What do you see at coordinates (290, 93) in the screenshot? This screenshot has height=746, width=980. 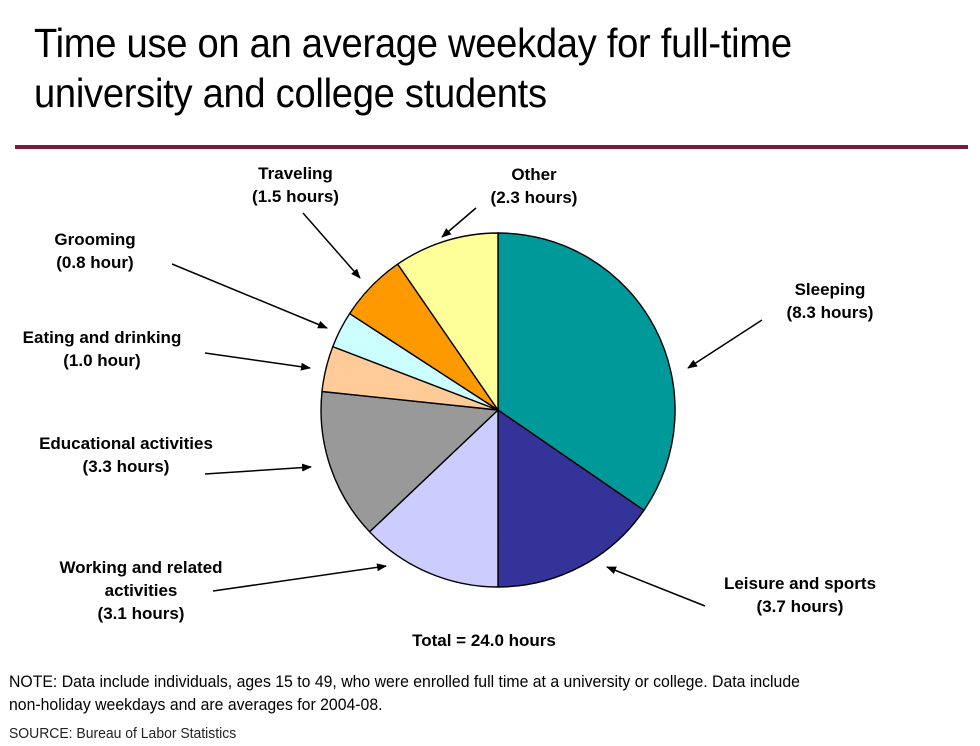 I see `chart-title-line2: university and college students` at bounding box center [290, 93].